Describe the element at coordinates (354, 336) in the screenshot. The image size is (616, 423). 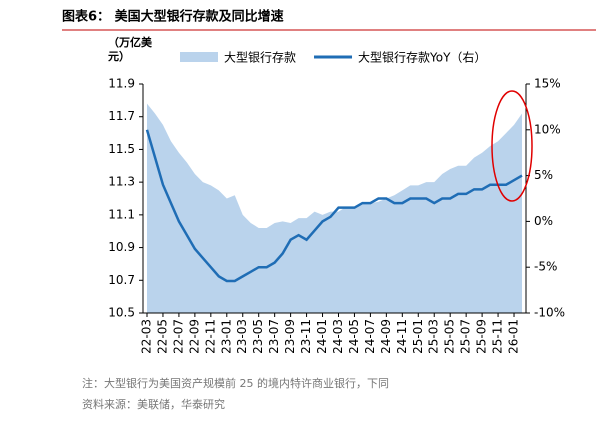
I see `x-tick-label: 24-05` at that location.